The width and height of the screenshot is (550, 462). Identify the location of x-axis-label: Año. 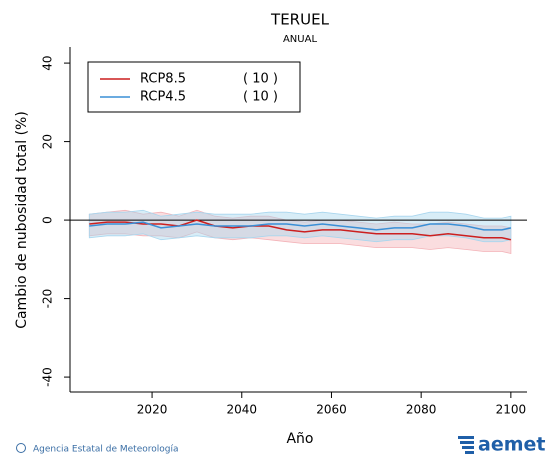
(299, 439).